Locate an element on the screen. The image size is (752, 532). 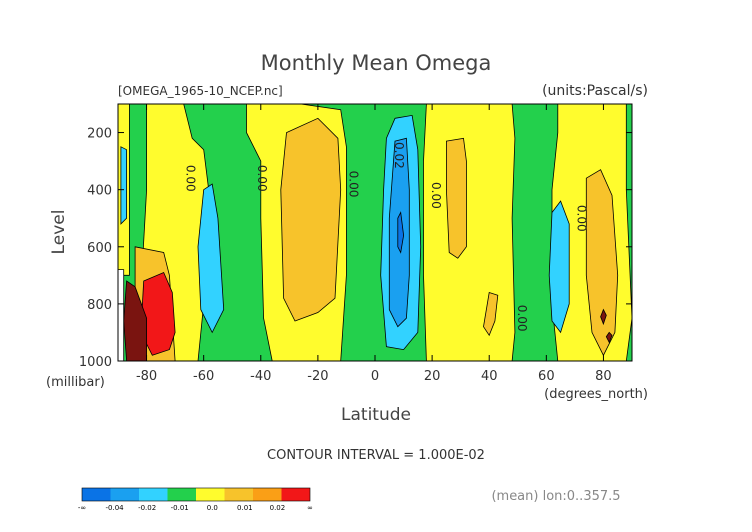
y-tick-label-4: 1000 is located at coordinates (95, 362).